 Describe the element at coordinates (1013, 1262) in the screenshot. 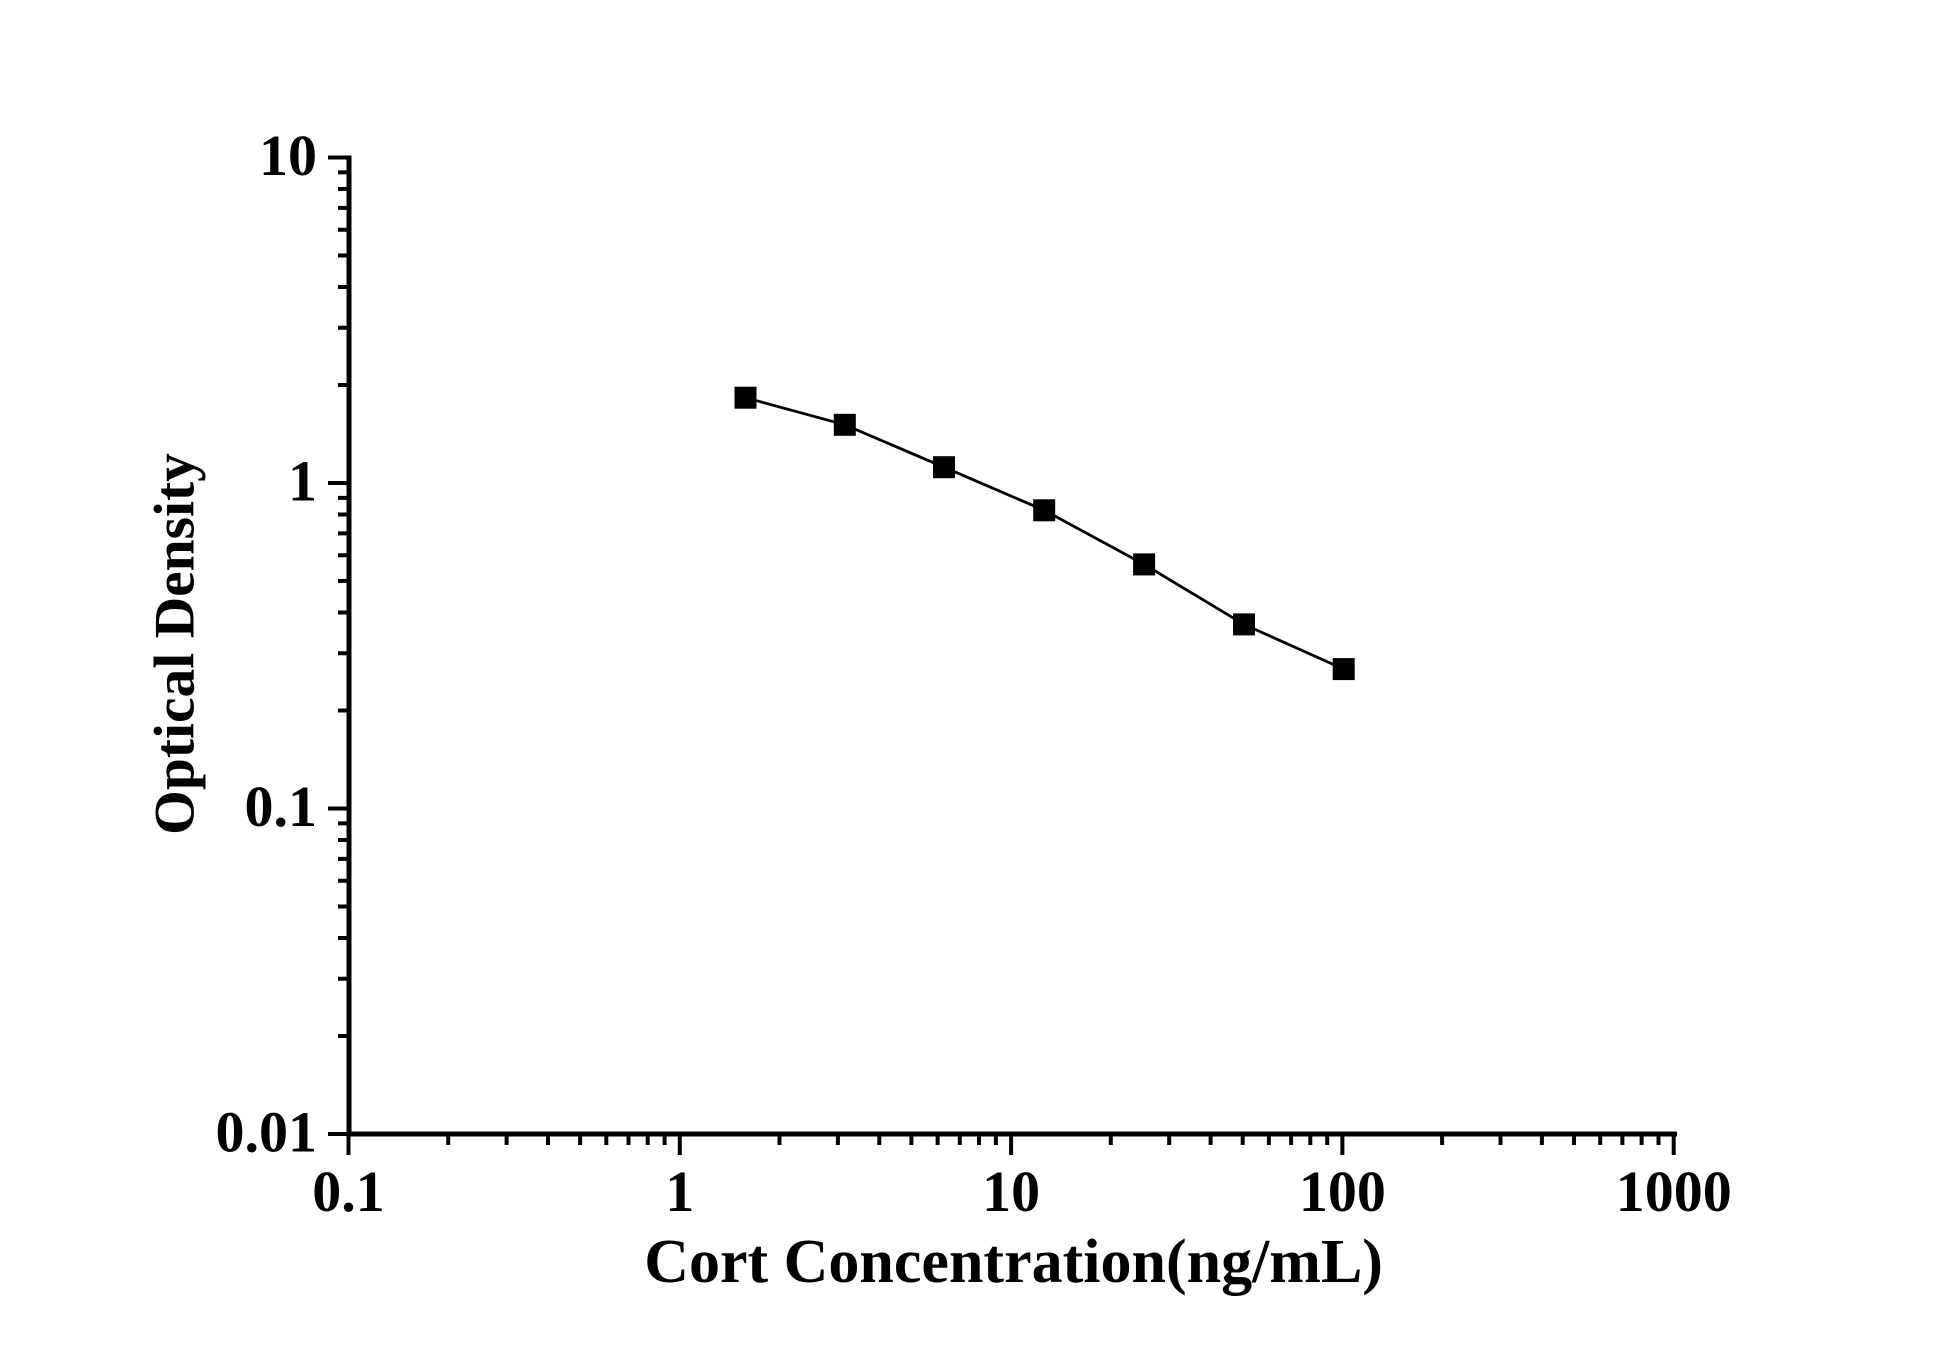

I see `svg-text: Cort Concentration(ng/mL)` at that location.